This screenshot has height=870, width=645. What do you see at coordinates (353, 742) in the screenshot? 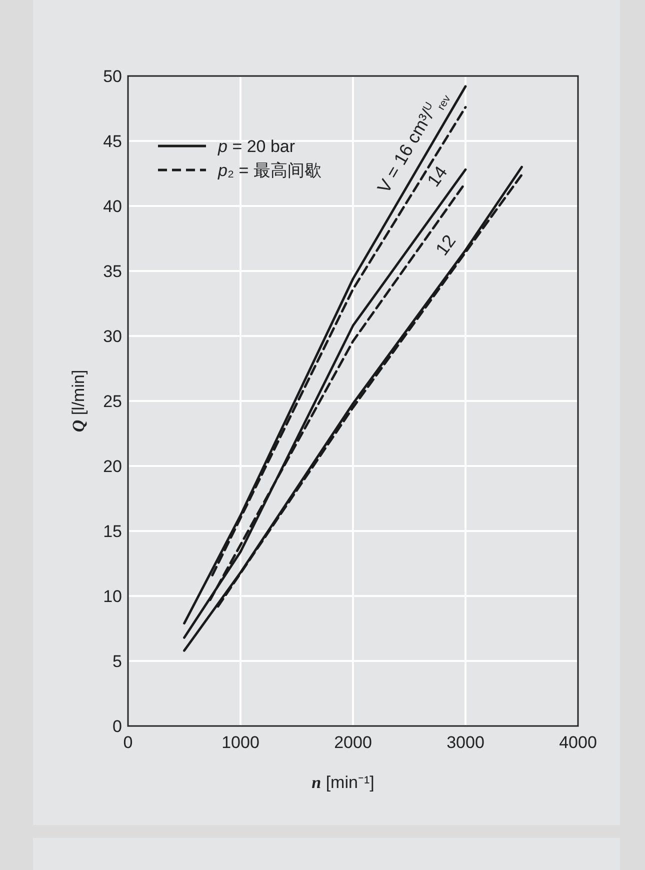
I see `x-tick-label: 2000` at bounding box center [353, 742].